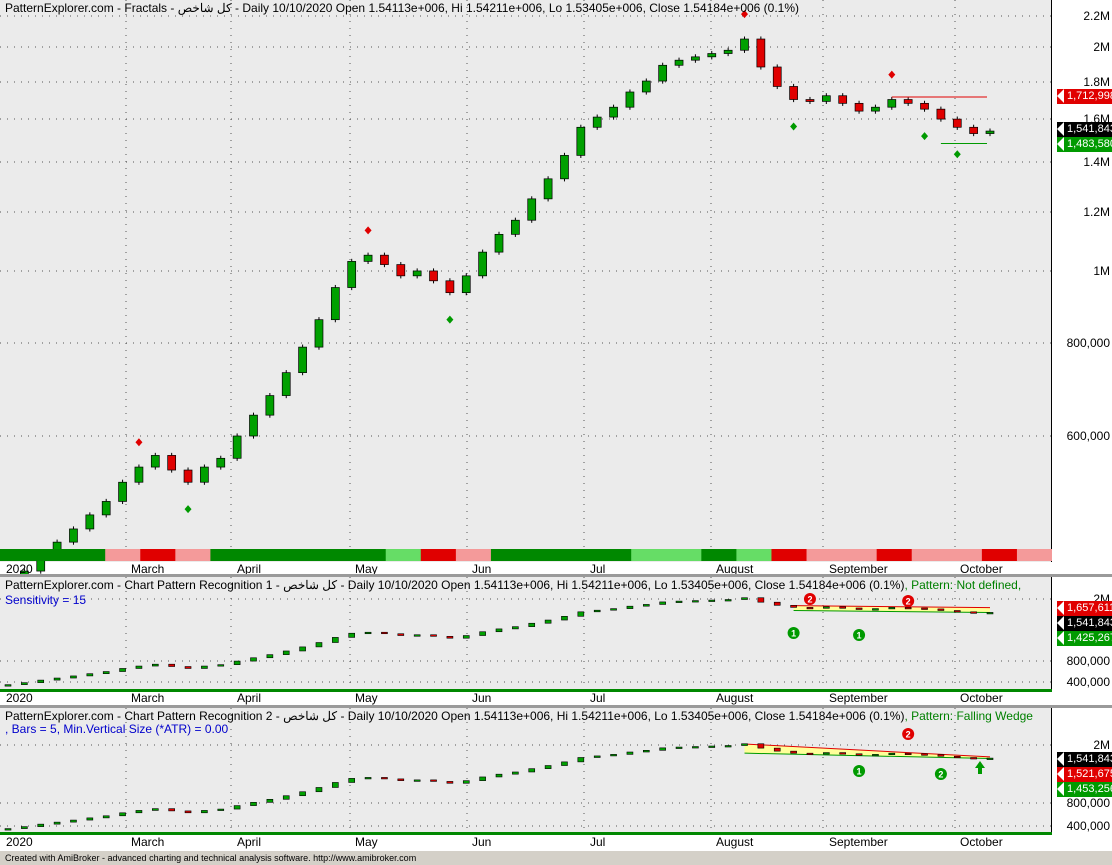 This screenshot has height=865, width=1112. What do you see at coordinates (963, 585) in the screenshot?
I see `pattern-status: , Pattern: Not defined,` at bounding box center [963, 585].